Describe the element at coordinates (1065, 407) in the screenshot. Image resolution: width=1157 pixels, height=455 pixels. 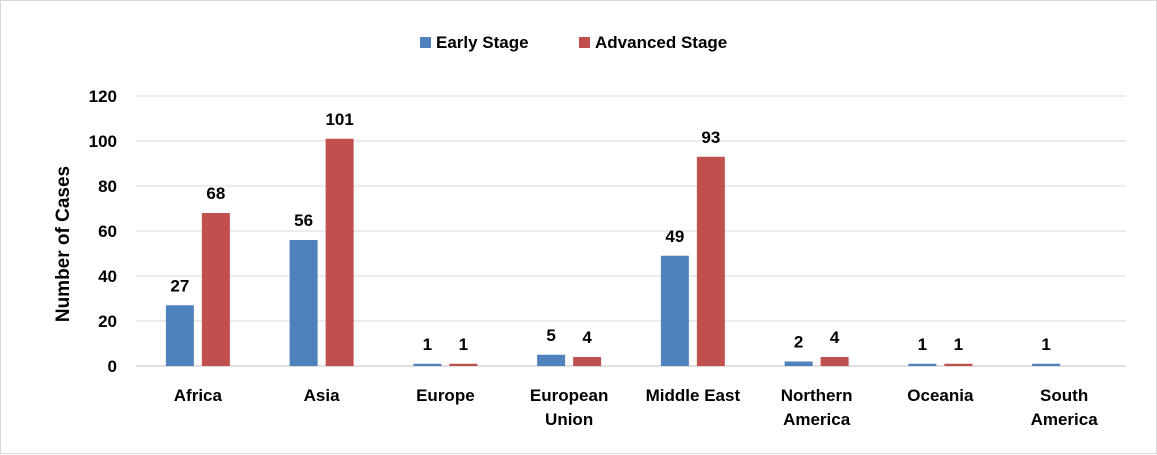
I see `x-category-label: South America` at that location.